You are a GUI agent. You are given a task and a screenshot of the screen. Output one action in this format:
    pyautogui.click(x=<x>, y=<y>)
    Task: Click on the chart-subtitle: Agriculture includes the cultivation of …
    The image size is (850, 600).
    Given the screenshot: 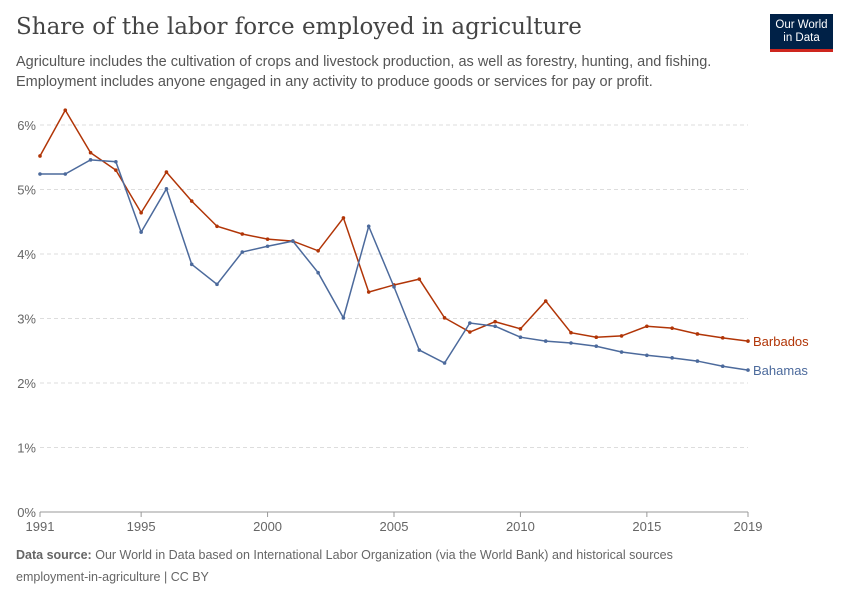 What is the action you would take?
    pyautogui.click(x=364, y=72)
    